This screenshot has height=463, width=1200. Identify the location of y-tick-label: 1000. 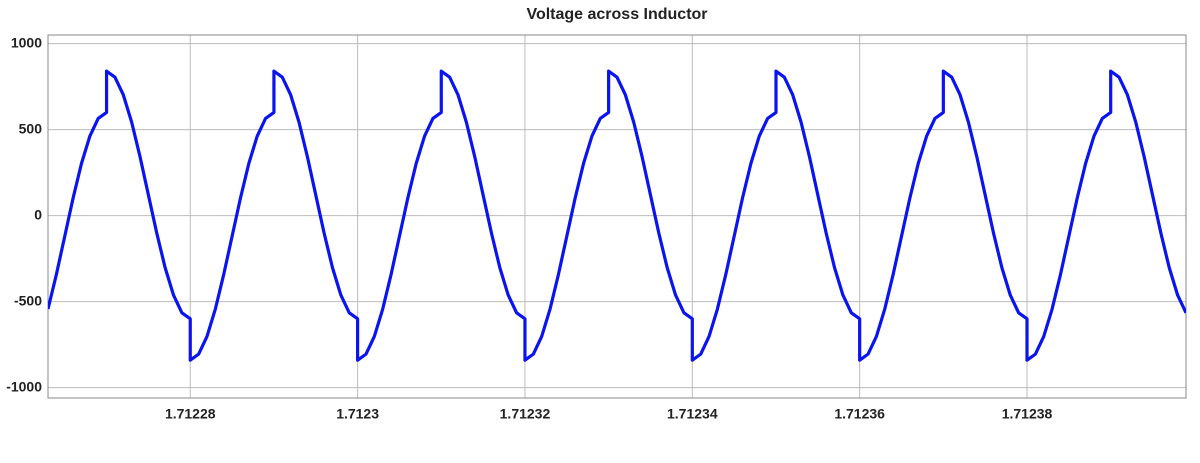
(26, 42).